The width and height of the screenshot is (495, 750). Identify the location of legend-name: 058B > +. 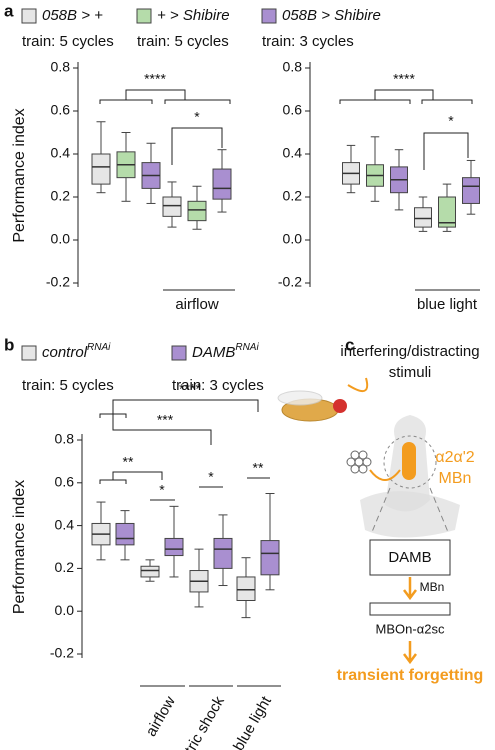
(72, 15).